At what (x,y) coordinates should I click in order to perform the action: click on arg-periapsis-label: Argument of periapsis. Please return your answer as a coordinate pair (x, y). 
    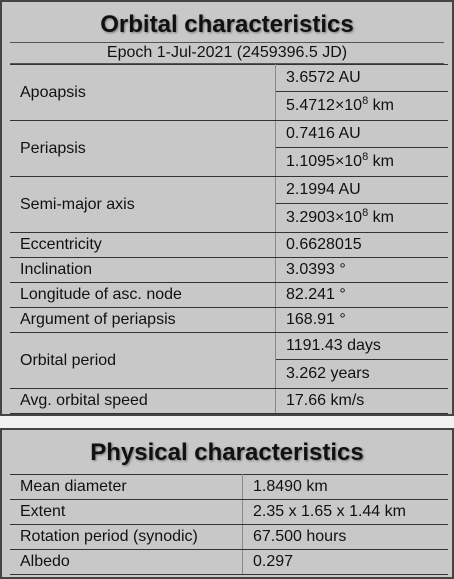
    Looking at the image, I should click on (143, 320).